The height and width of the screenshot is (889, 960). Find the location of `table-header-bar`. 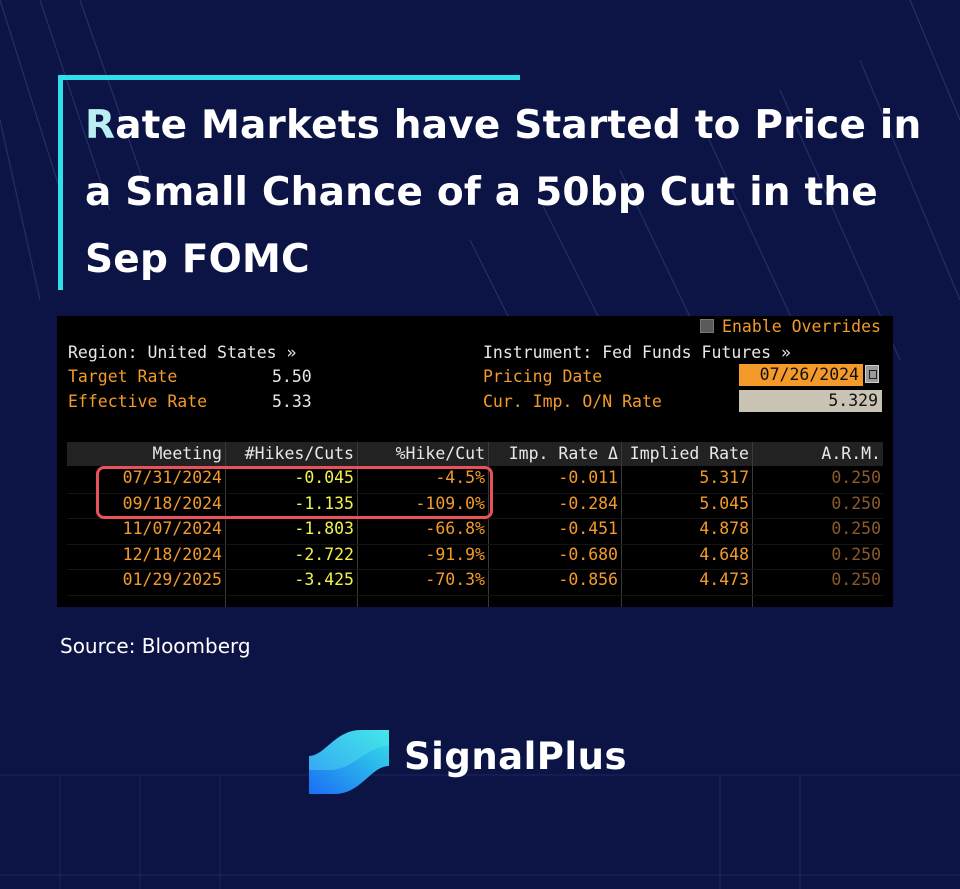

table-header-bar is located at coordinates (475, 454).